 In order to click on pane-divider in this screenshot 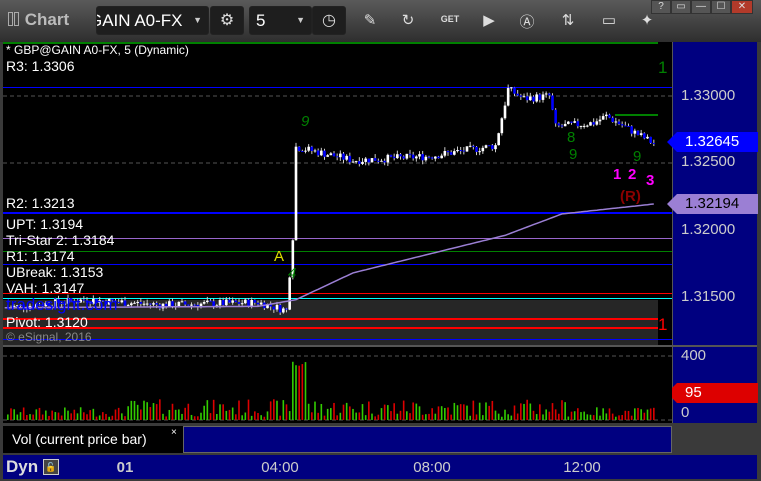, I will do `click(380, 346)`.